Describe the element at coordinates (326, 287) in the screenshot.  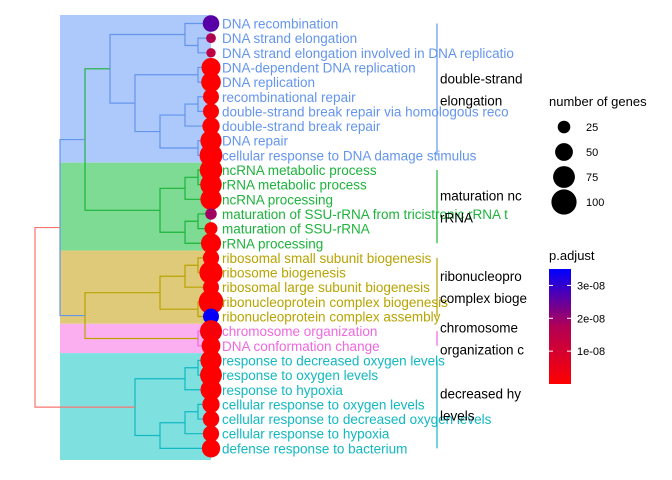
I see `term-label: ribosomal large subunit biogenesis` at that location.